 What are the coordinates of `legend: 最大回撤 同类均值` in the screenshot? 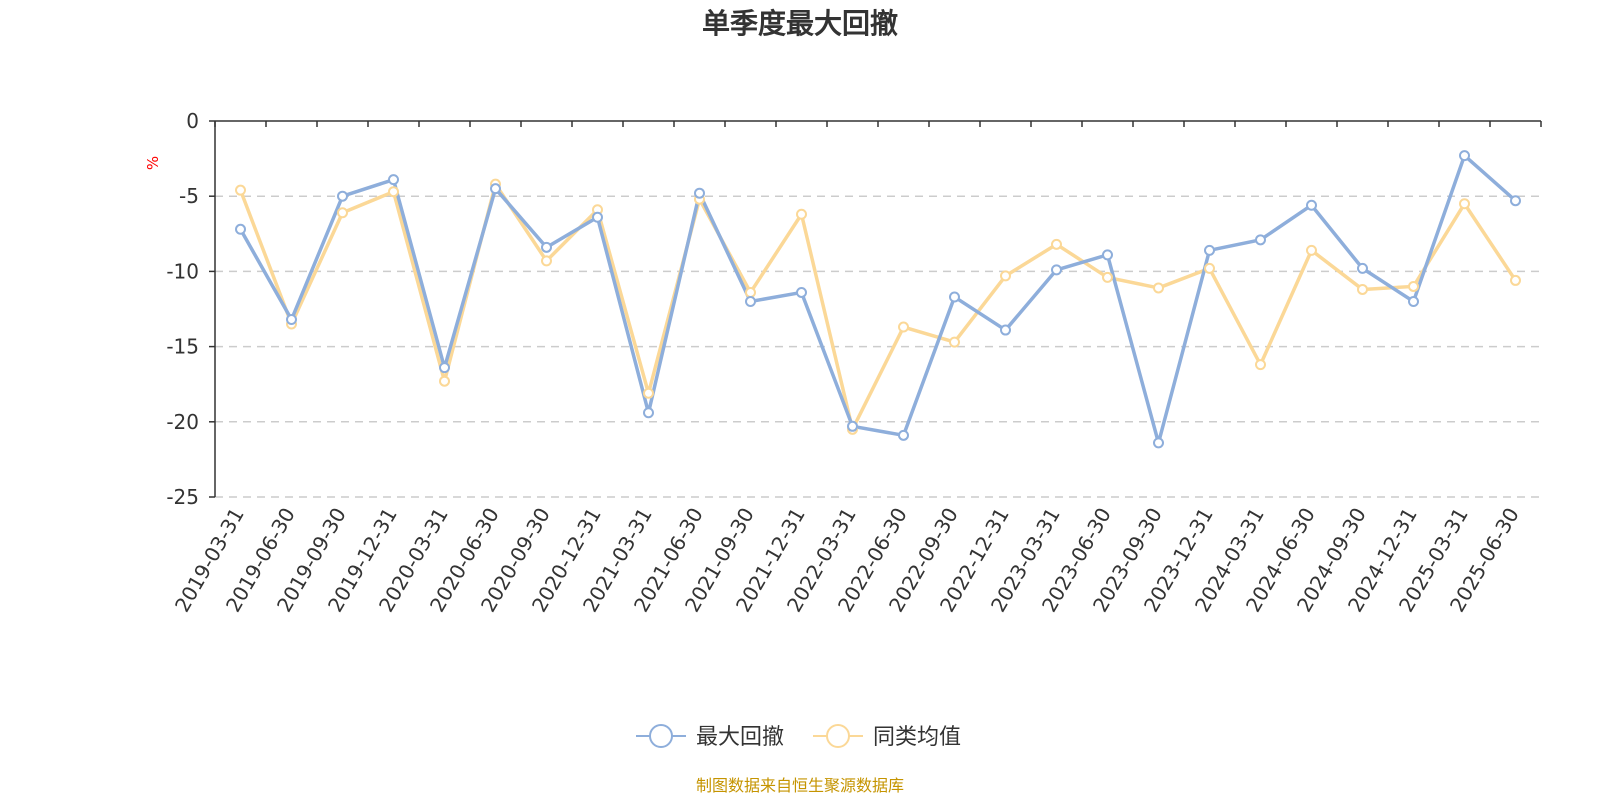 It's located at (798, 737).